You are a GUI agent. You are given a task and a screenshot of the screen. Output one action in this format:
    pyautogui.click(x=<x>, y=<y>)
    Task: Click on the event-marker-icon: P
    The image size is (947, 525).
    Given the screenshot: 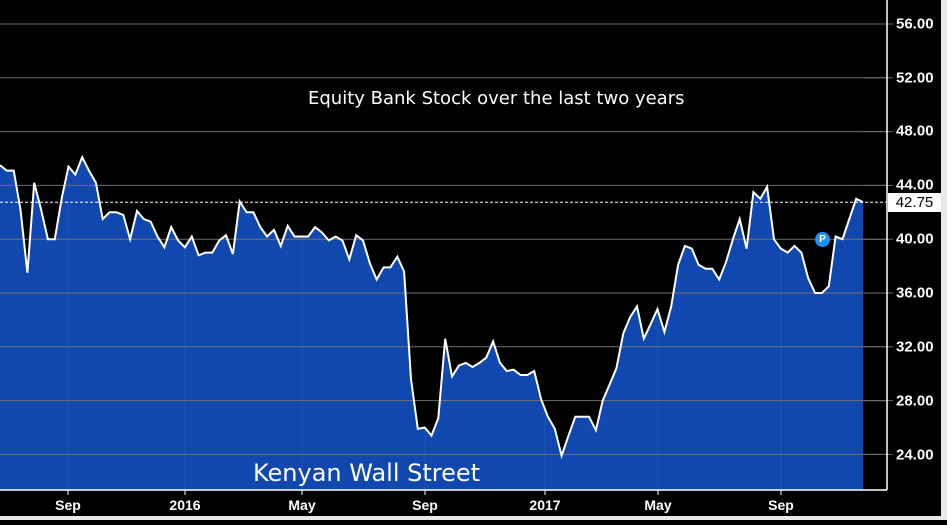 What is the action you would take?
    pyautogui.click(x=822, y=239)
    